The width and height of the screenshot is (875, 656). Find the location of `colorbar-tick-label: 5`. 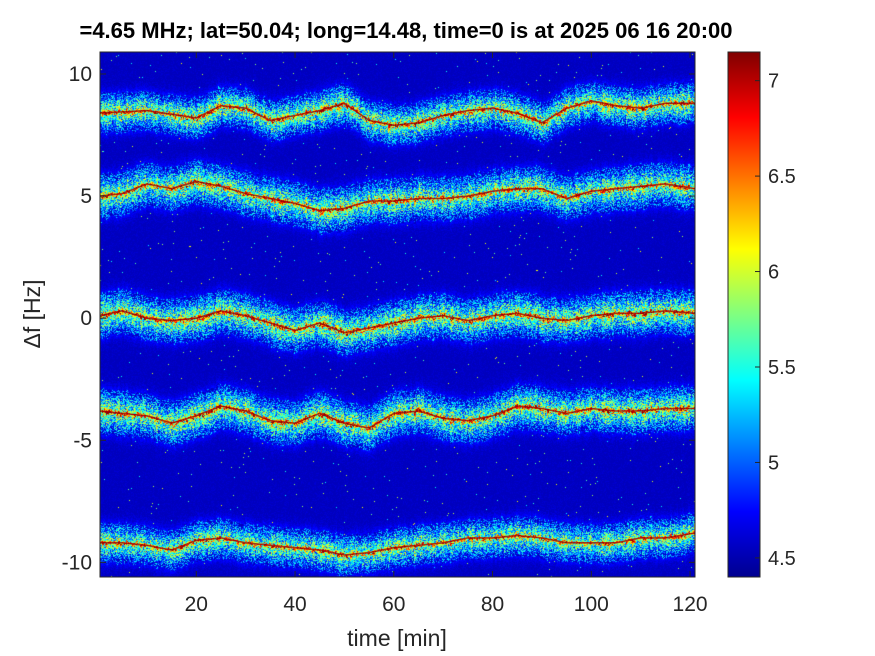

colorbar-tick-label: 5 is located at coordinates (773, 463).